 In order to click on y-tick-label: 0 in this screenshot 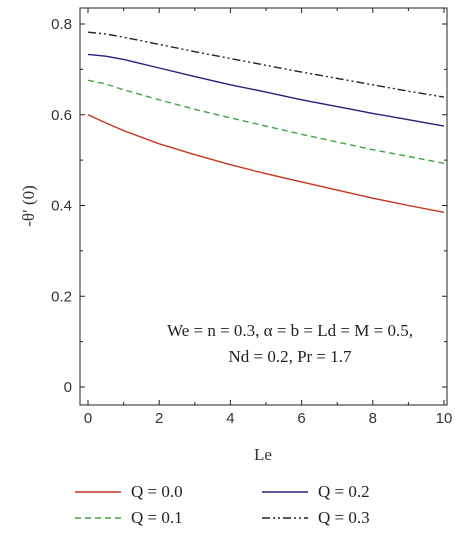, I will do `click(68, 387)`.